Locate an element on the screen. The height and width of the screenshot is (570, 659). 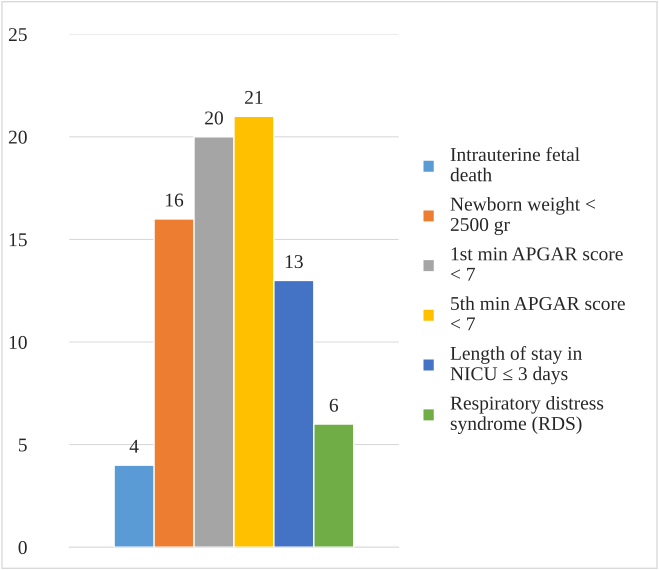
legend-label: Length of stay in NICU ≤ 3 days is located at coordinates (516, 365).